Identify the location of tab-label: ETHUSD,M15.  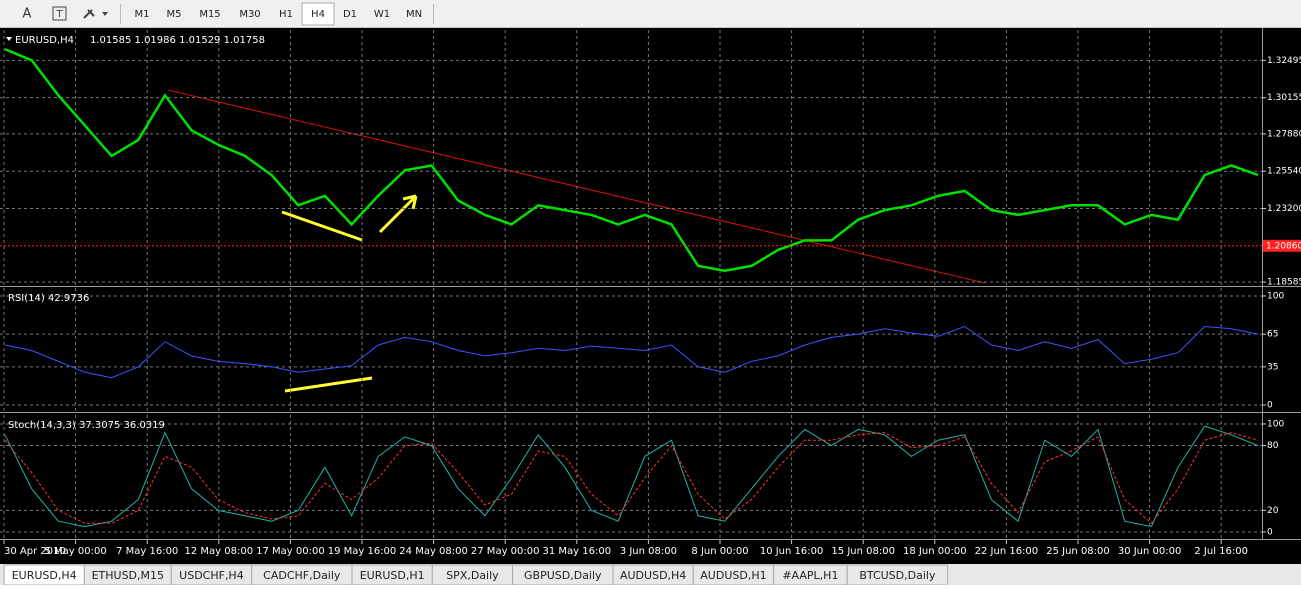
(128, 575).